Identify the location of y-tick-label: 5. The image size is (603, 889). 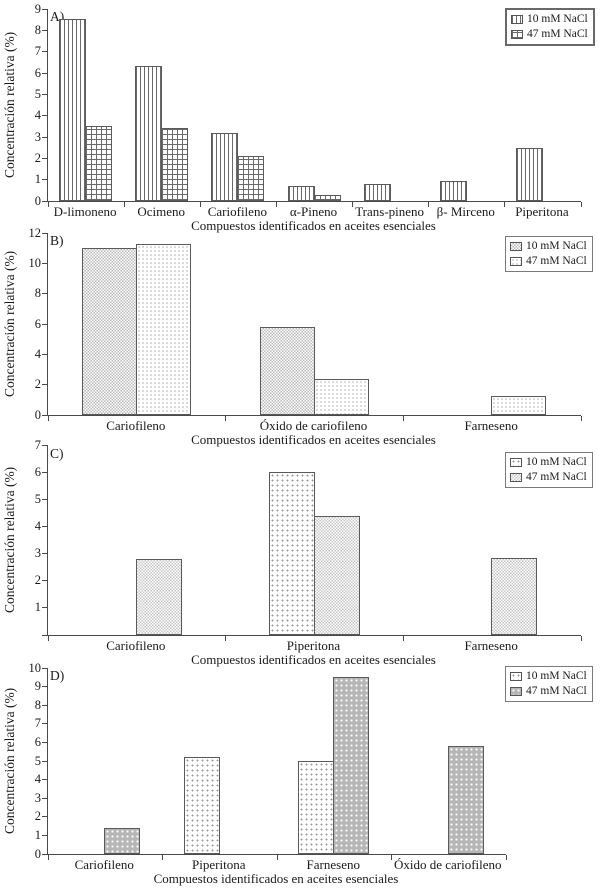
(37, 93).